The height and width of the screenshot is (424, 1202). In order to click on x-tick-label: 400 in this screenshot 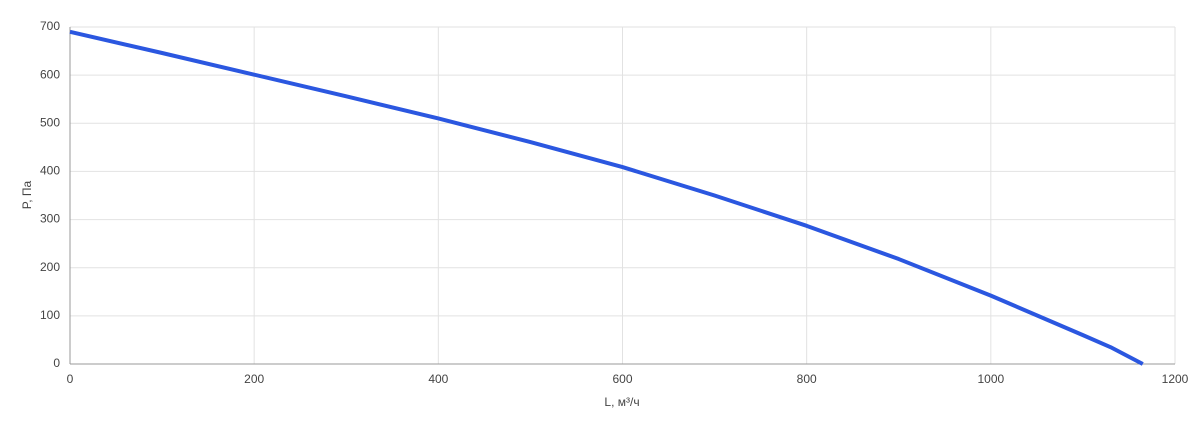, I will do `click(438, 379)`.